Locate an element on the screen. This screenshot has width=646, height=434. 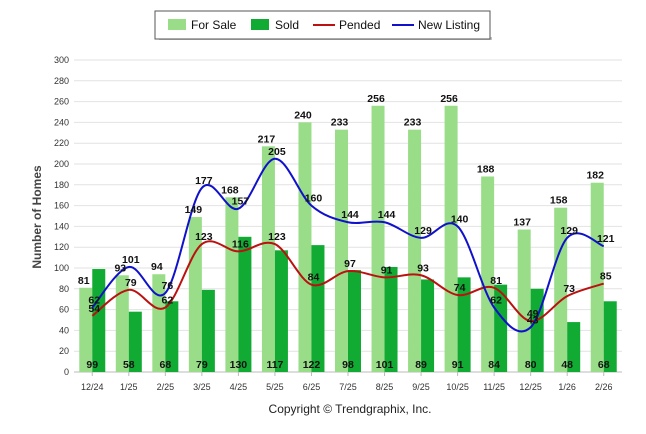
label-sold: 58 is located at coordinates (129, 365).